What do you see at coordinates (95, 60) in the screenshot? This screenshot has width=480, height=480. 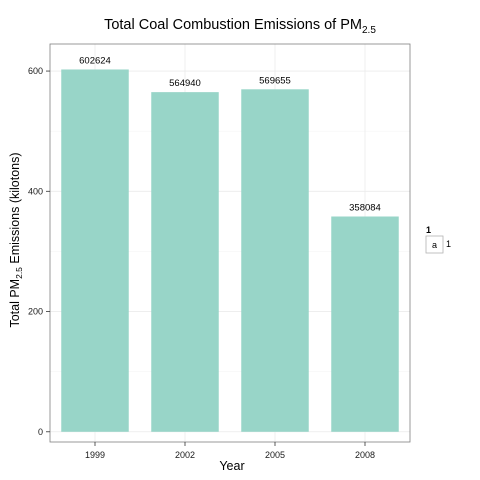 I see `data-label-1999: 602624` at bounding box center [95, 60].